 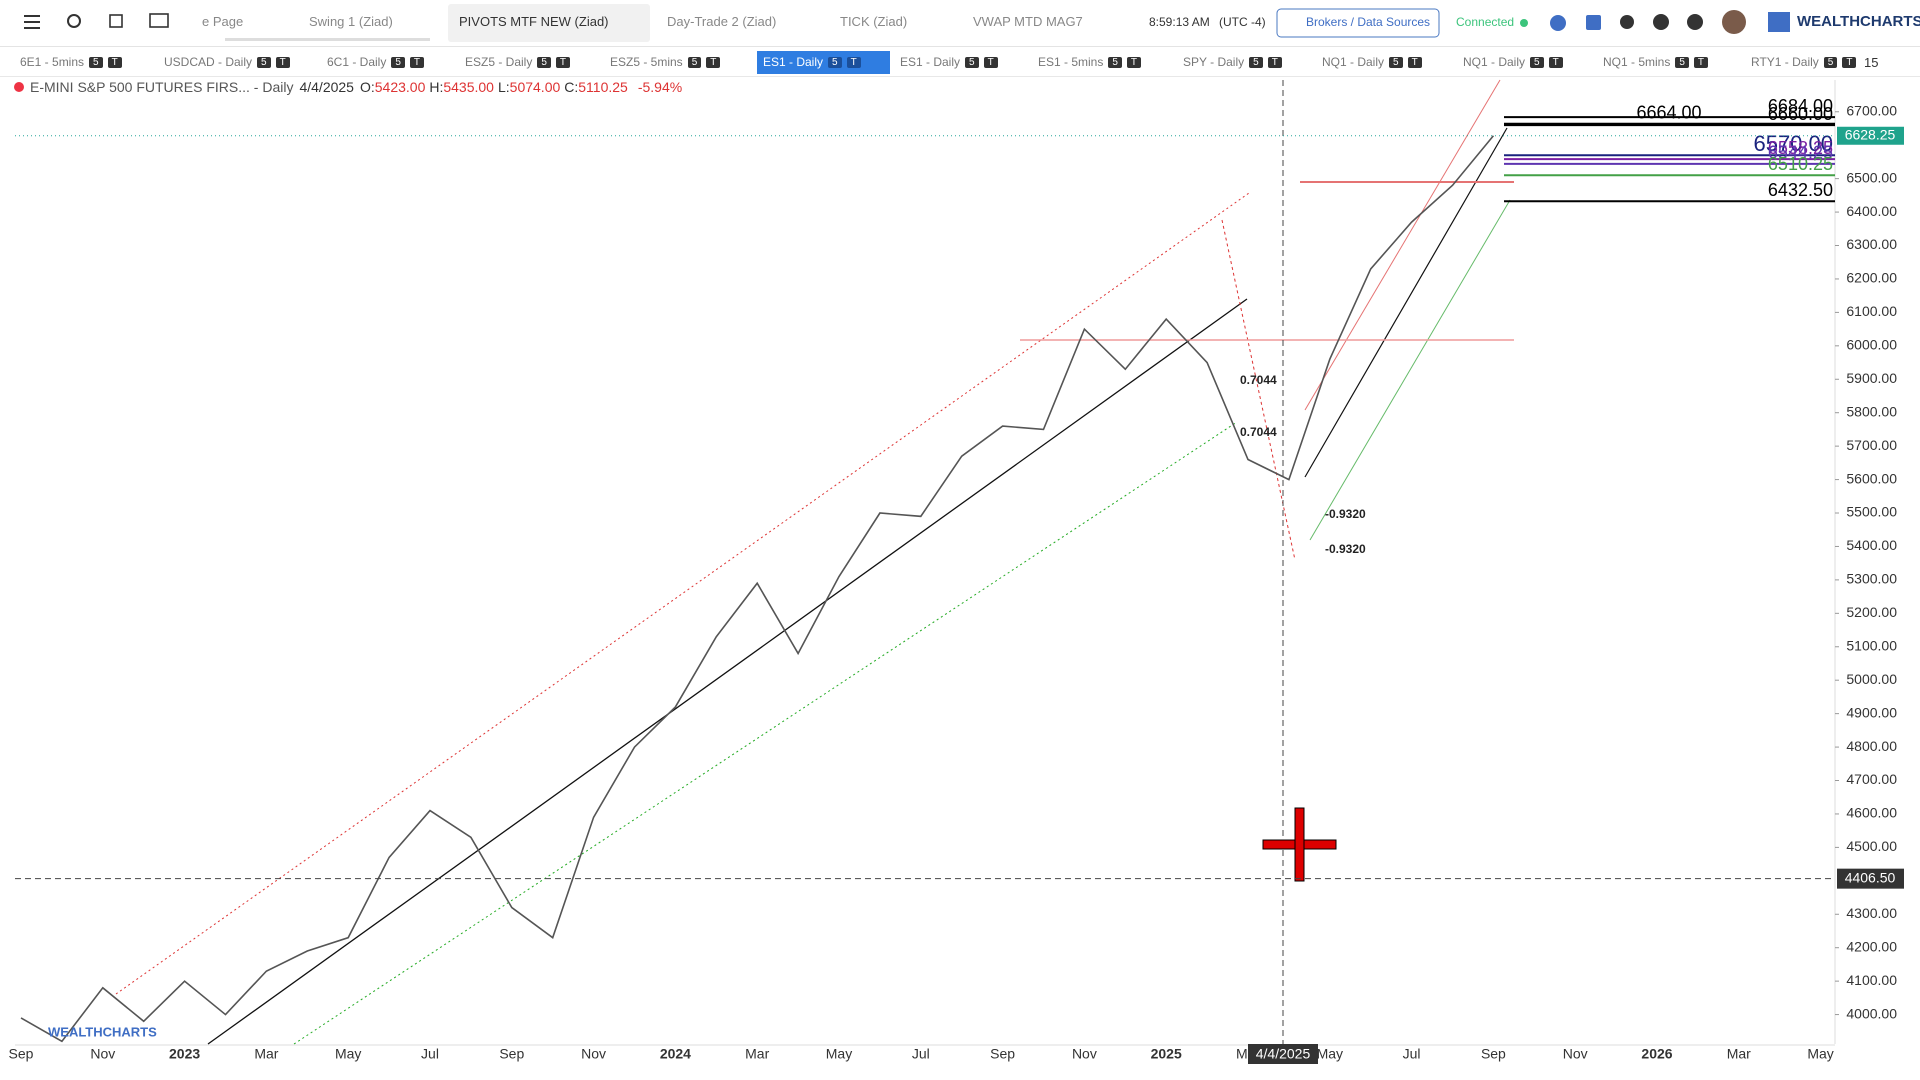 I want to click on symbol-tab: 6C1 - Daily 5 T, so click(x=376, y=62).